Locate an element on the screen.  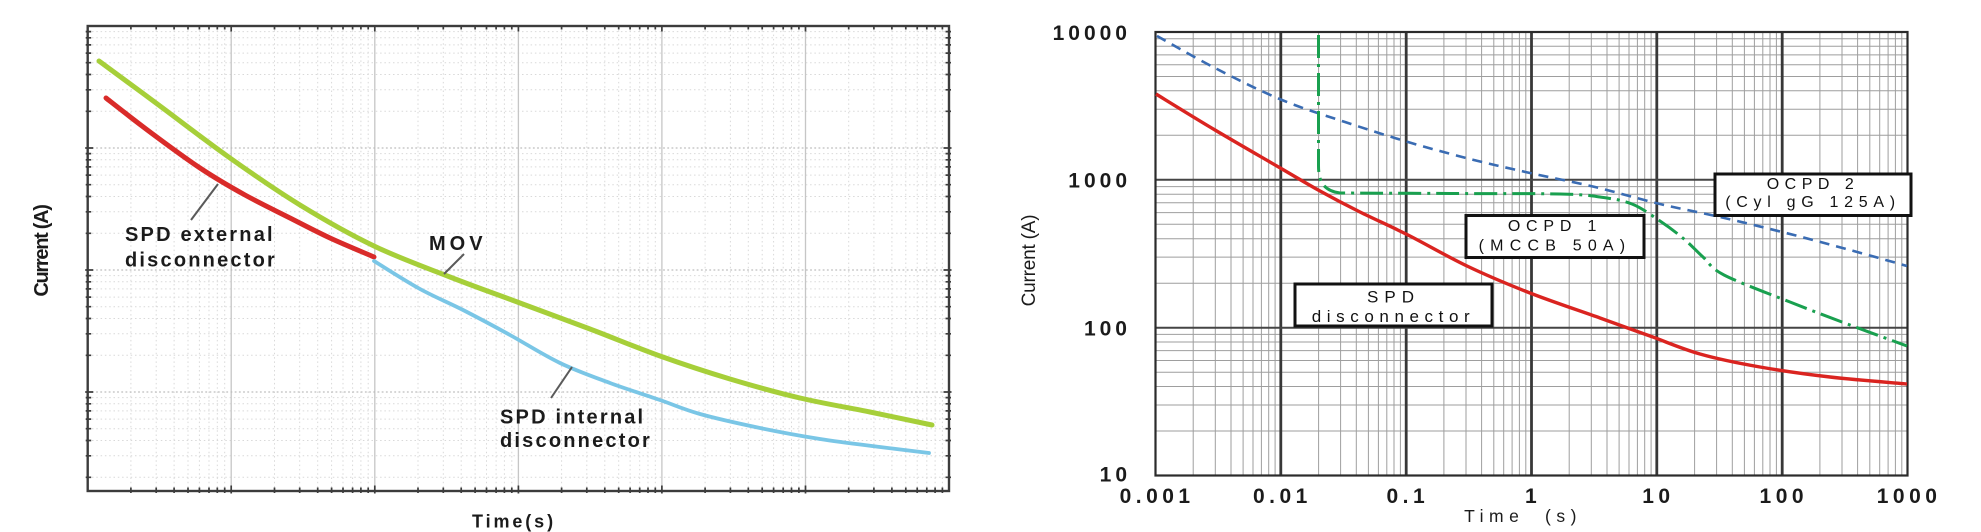
svg-text: (MCCB 50A) is located at coordinates (1555, 246).